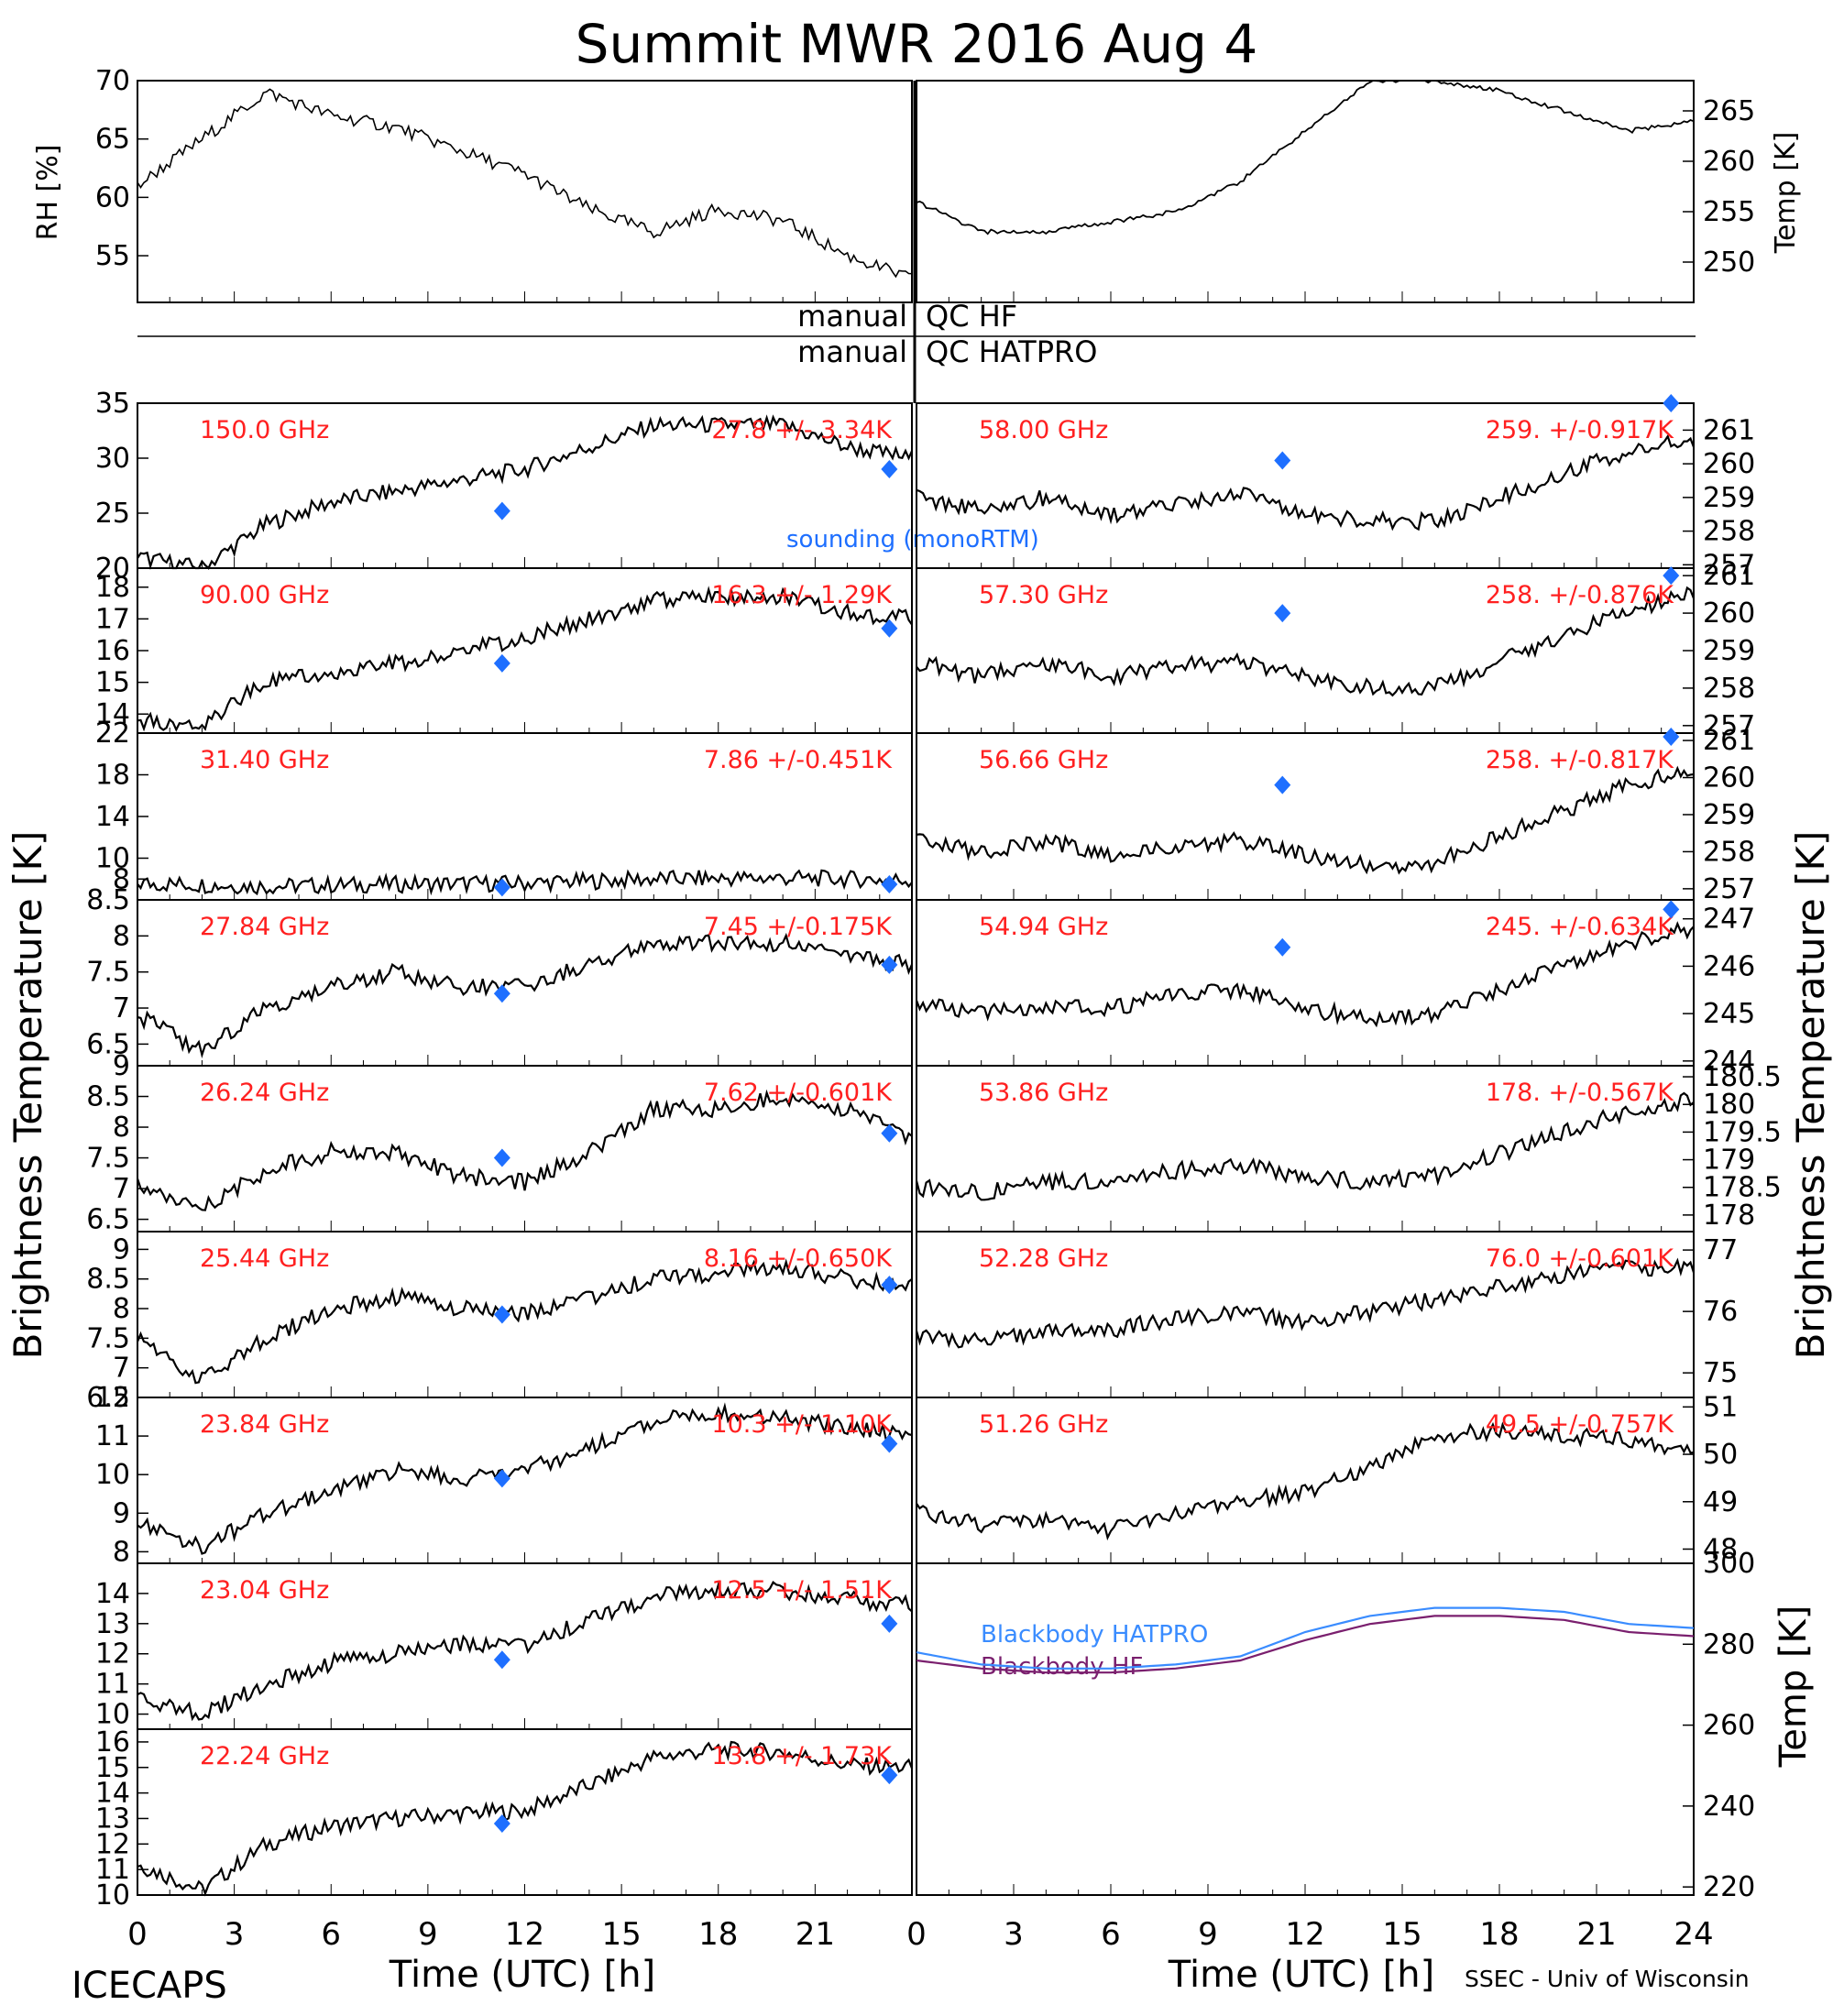  I want to click on ytick-label-51-26-1: 49, so click(1720, 1502).